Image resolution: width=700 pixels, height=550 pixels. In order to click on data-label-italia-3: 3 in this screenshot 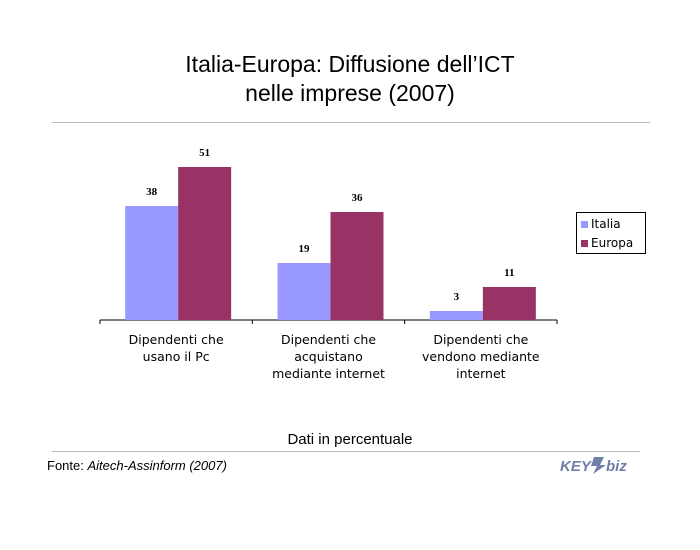, I will do `click(457, 297)`.